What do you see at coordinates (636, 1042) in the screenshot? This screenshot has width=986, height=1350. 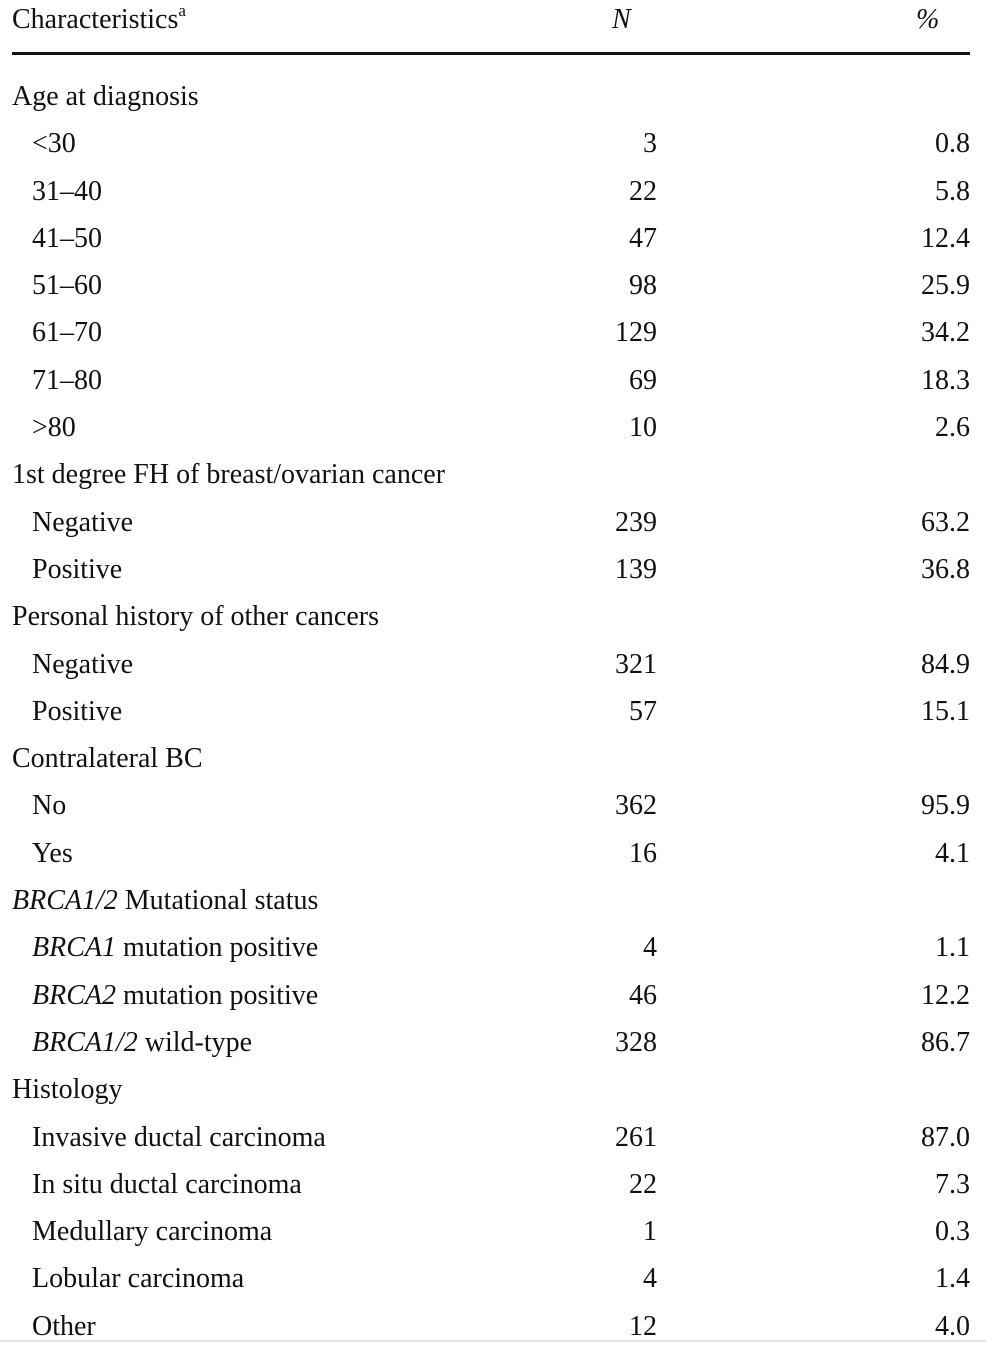 I see `cell-n: 328` at bounding box center [636, 1042].